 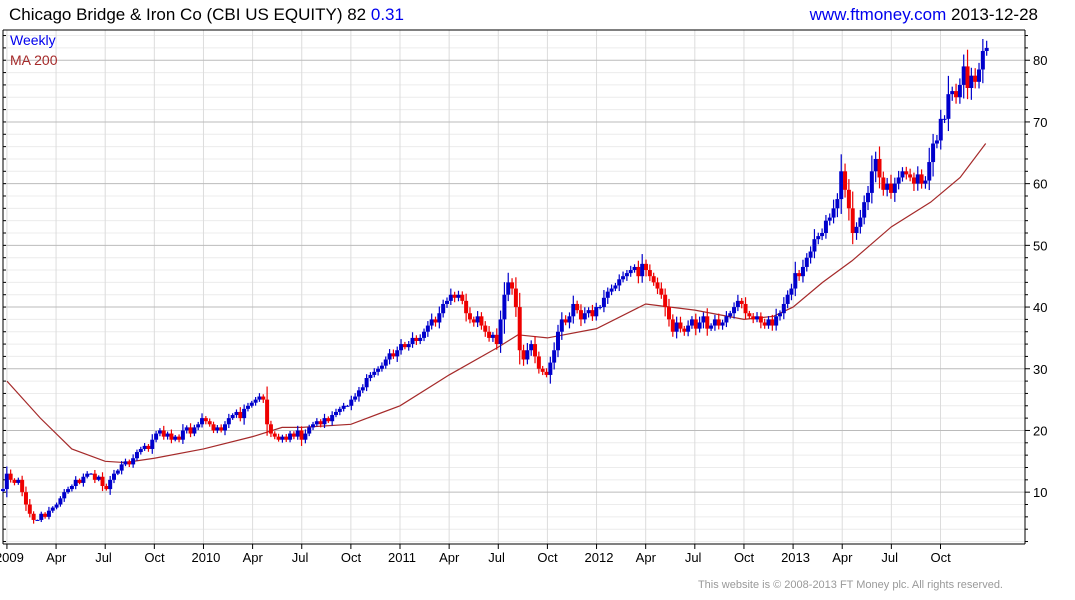 I want to click on x-tick-label: Oct, so click(x=940, y=557).